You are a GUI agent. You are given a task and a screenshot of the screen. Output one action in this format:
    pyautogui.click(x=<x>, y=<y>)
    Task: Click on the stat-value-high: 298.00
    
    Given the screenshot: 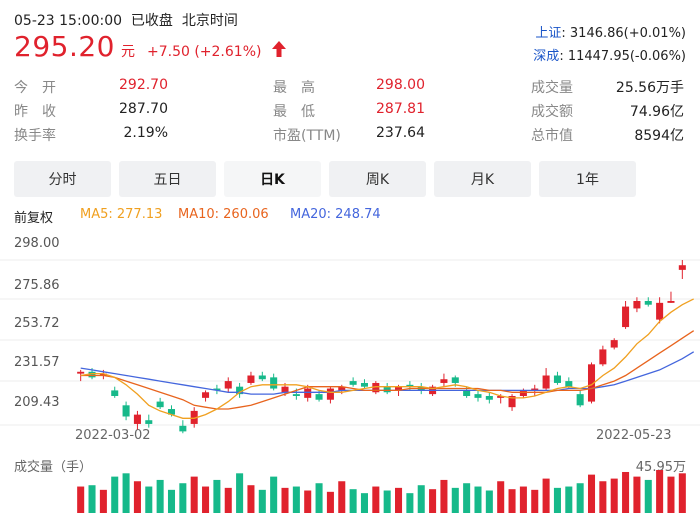 What is the action you would take?
    pyautogui.click(x=400, y=85)
    